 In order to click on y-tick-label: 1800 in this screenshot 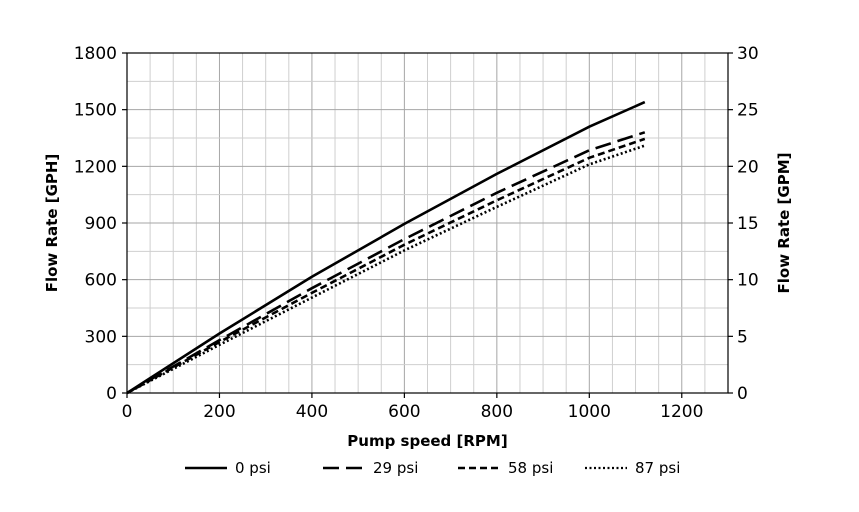, I will do `click(95, 54)`.